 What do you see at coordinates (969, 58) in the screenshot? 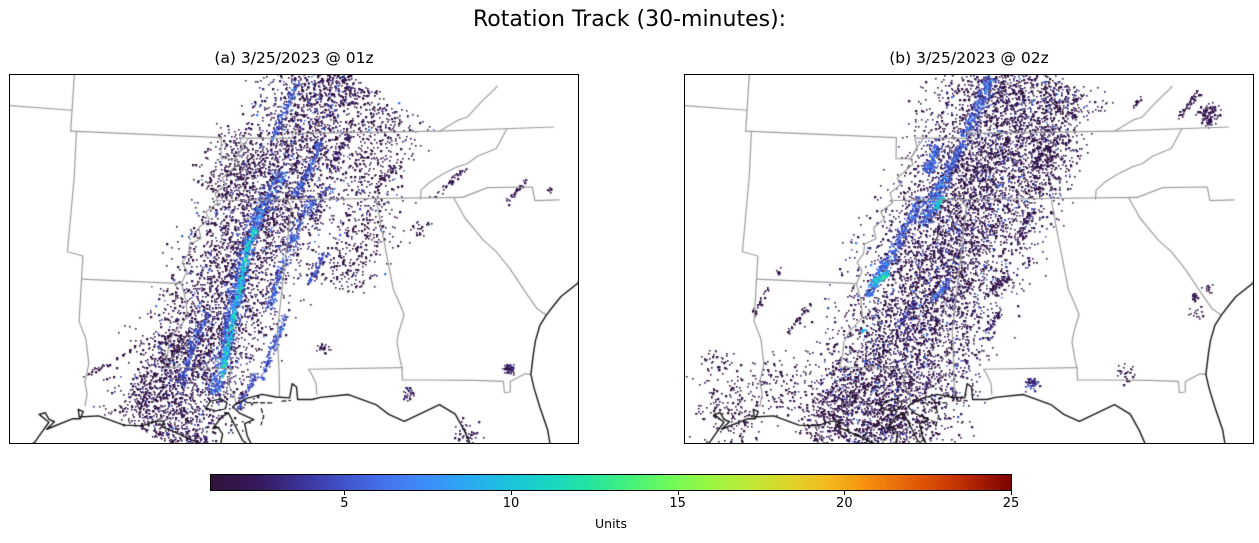
I see `panel-b-title: (b) 3/25/2023 @ 02z` at bounding box center [969, 58].